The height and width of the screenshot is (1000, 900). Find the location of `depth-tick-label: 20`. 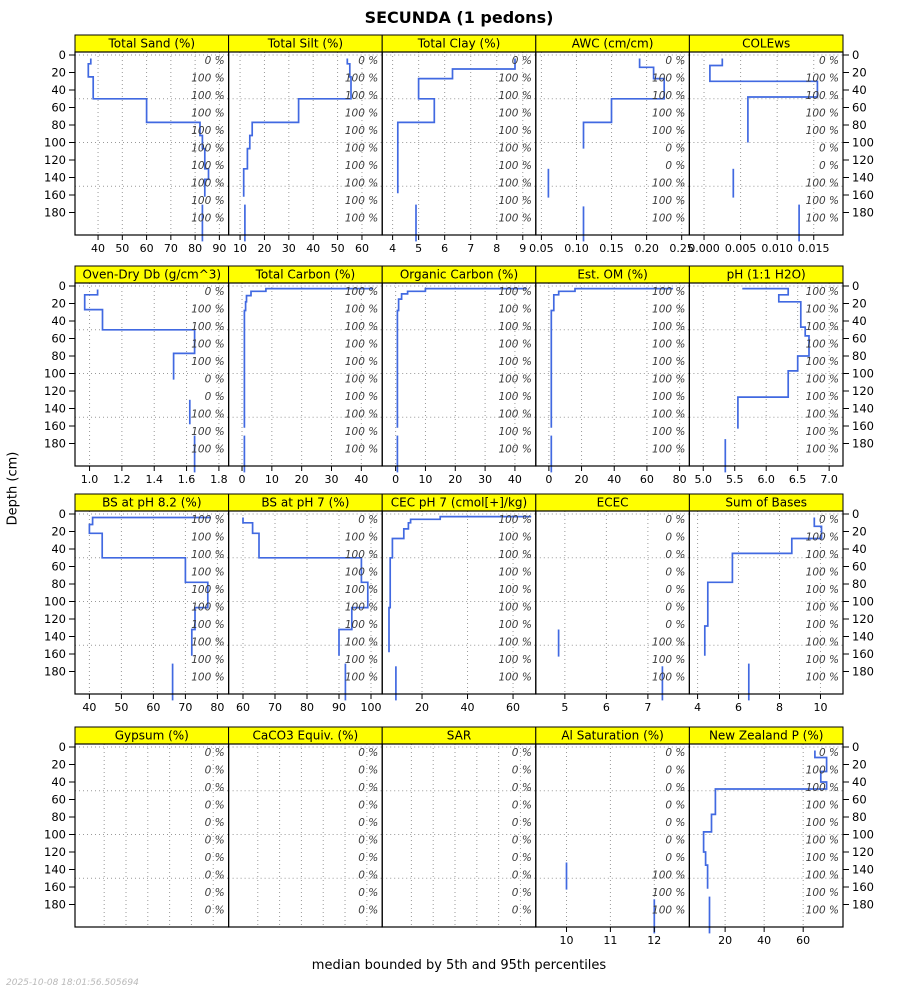

depth-tick-label: 20 is located at coordinates (58, 765).